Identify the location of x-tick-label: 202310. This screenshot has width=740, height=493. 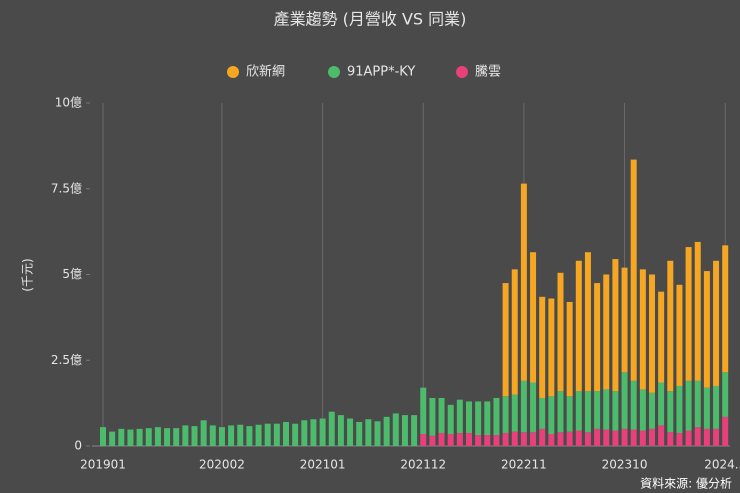
(625, 465).